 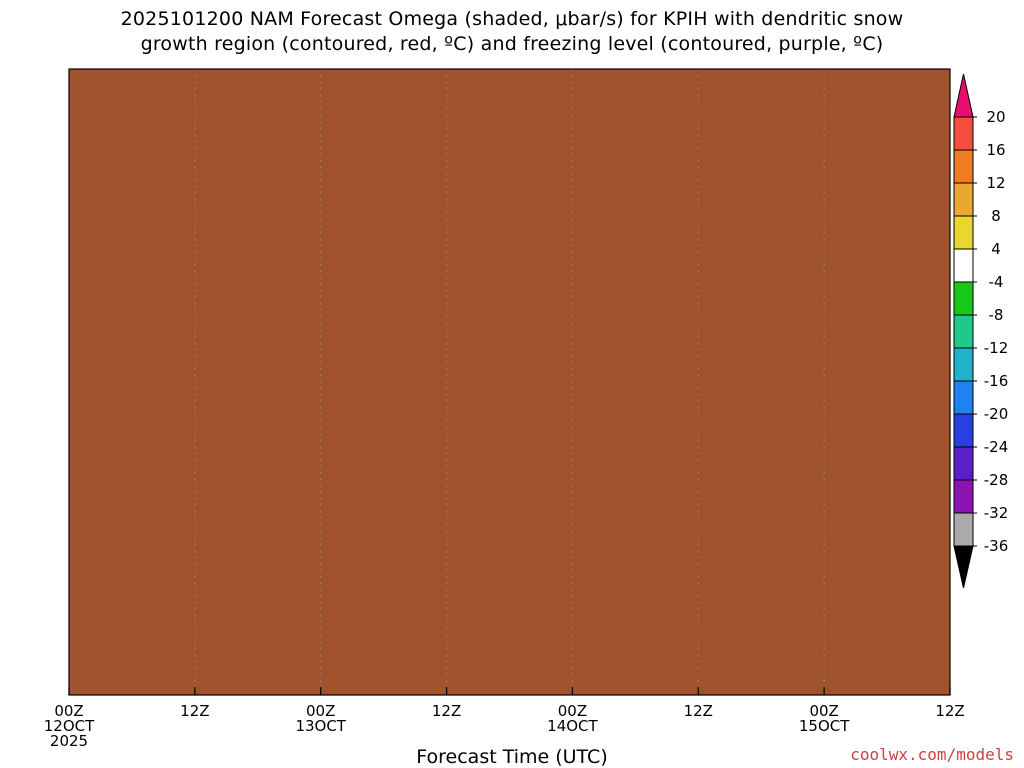 I want to click on colorbar-label: 16, so click(x=995, y=150).